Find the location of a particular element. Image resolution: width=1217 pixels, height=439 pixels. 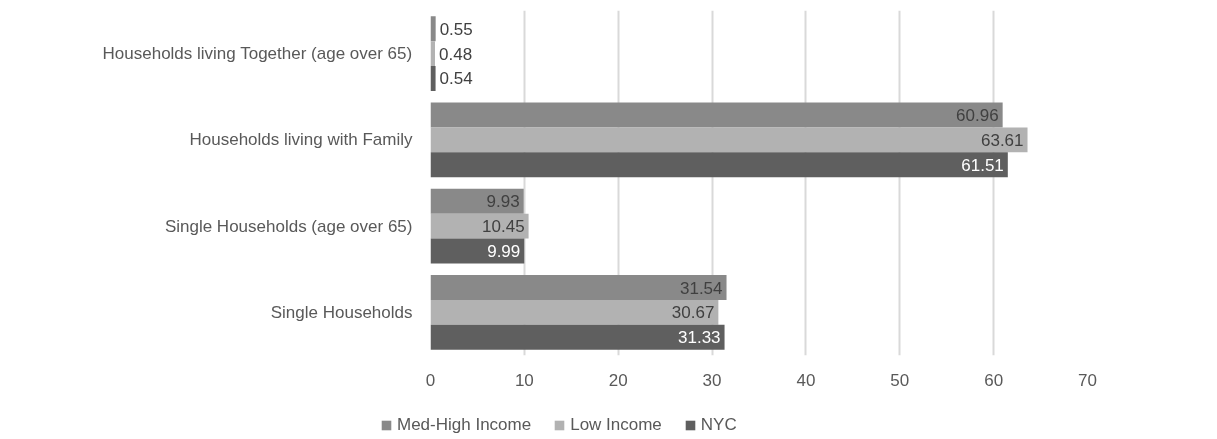

y-tick-label: Single Households (age over 65) is located at coordinates (288, 226).